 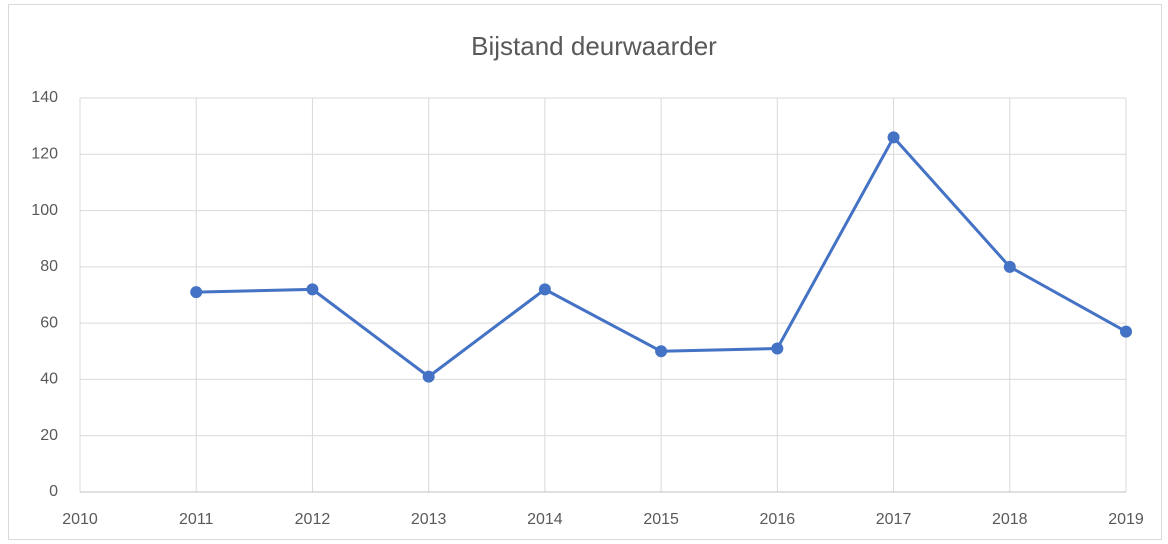 What do you see at coordinates (1010, 519) in the screenshot?
I see `x-tick-label: 2018` at bounding box center [1010, 519].